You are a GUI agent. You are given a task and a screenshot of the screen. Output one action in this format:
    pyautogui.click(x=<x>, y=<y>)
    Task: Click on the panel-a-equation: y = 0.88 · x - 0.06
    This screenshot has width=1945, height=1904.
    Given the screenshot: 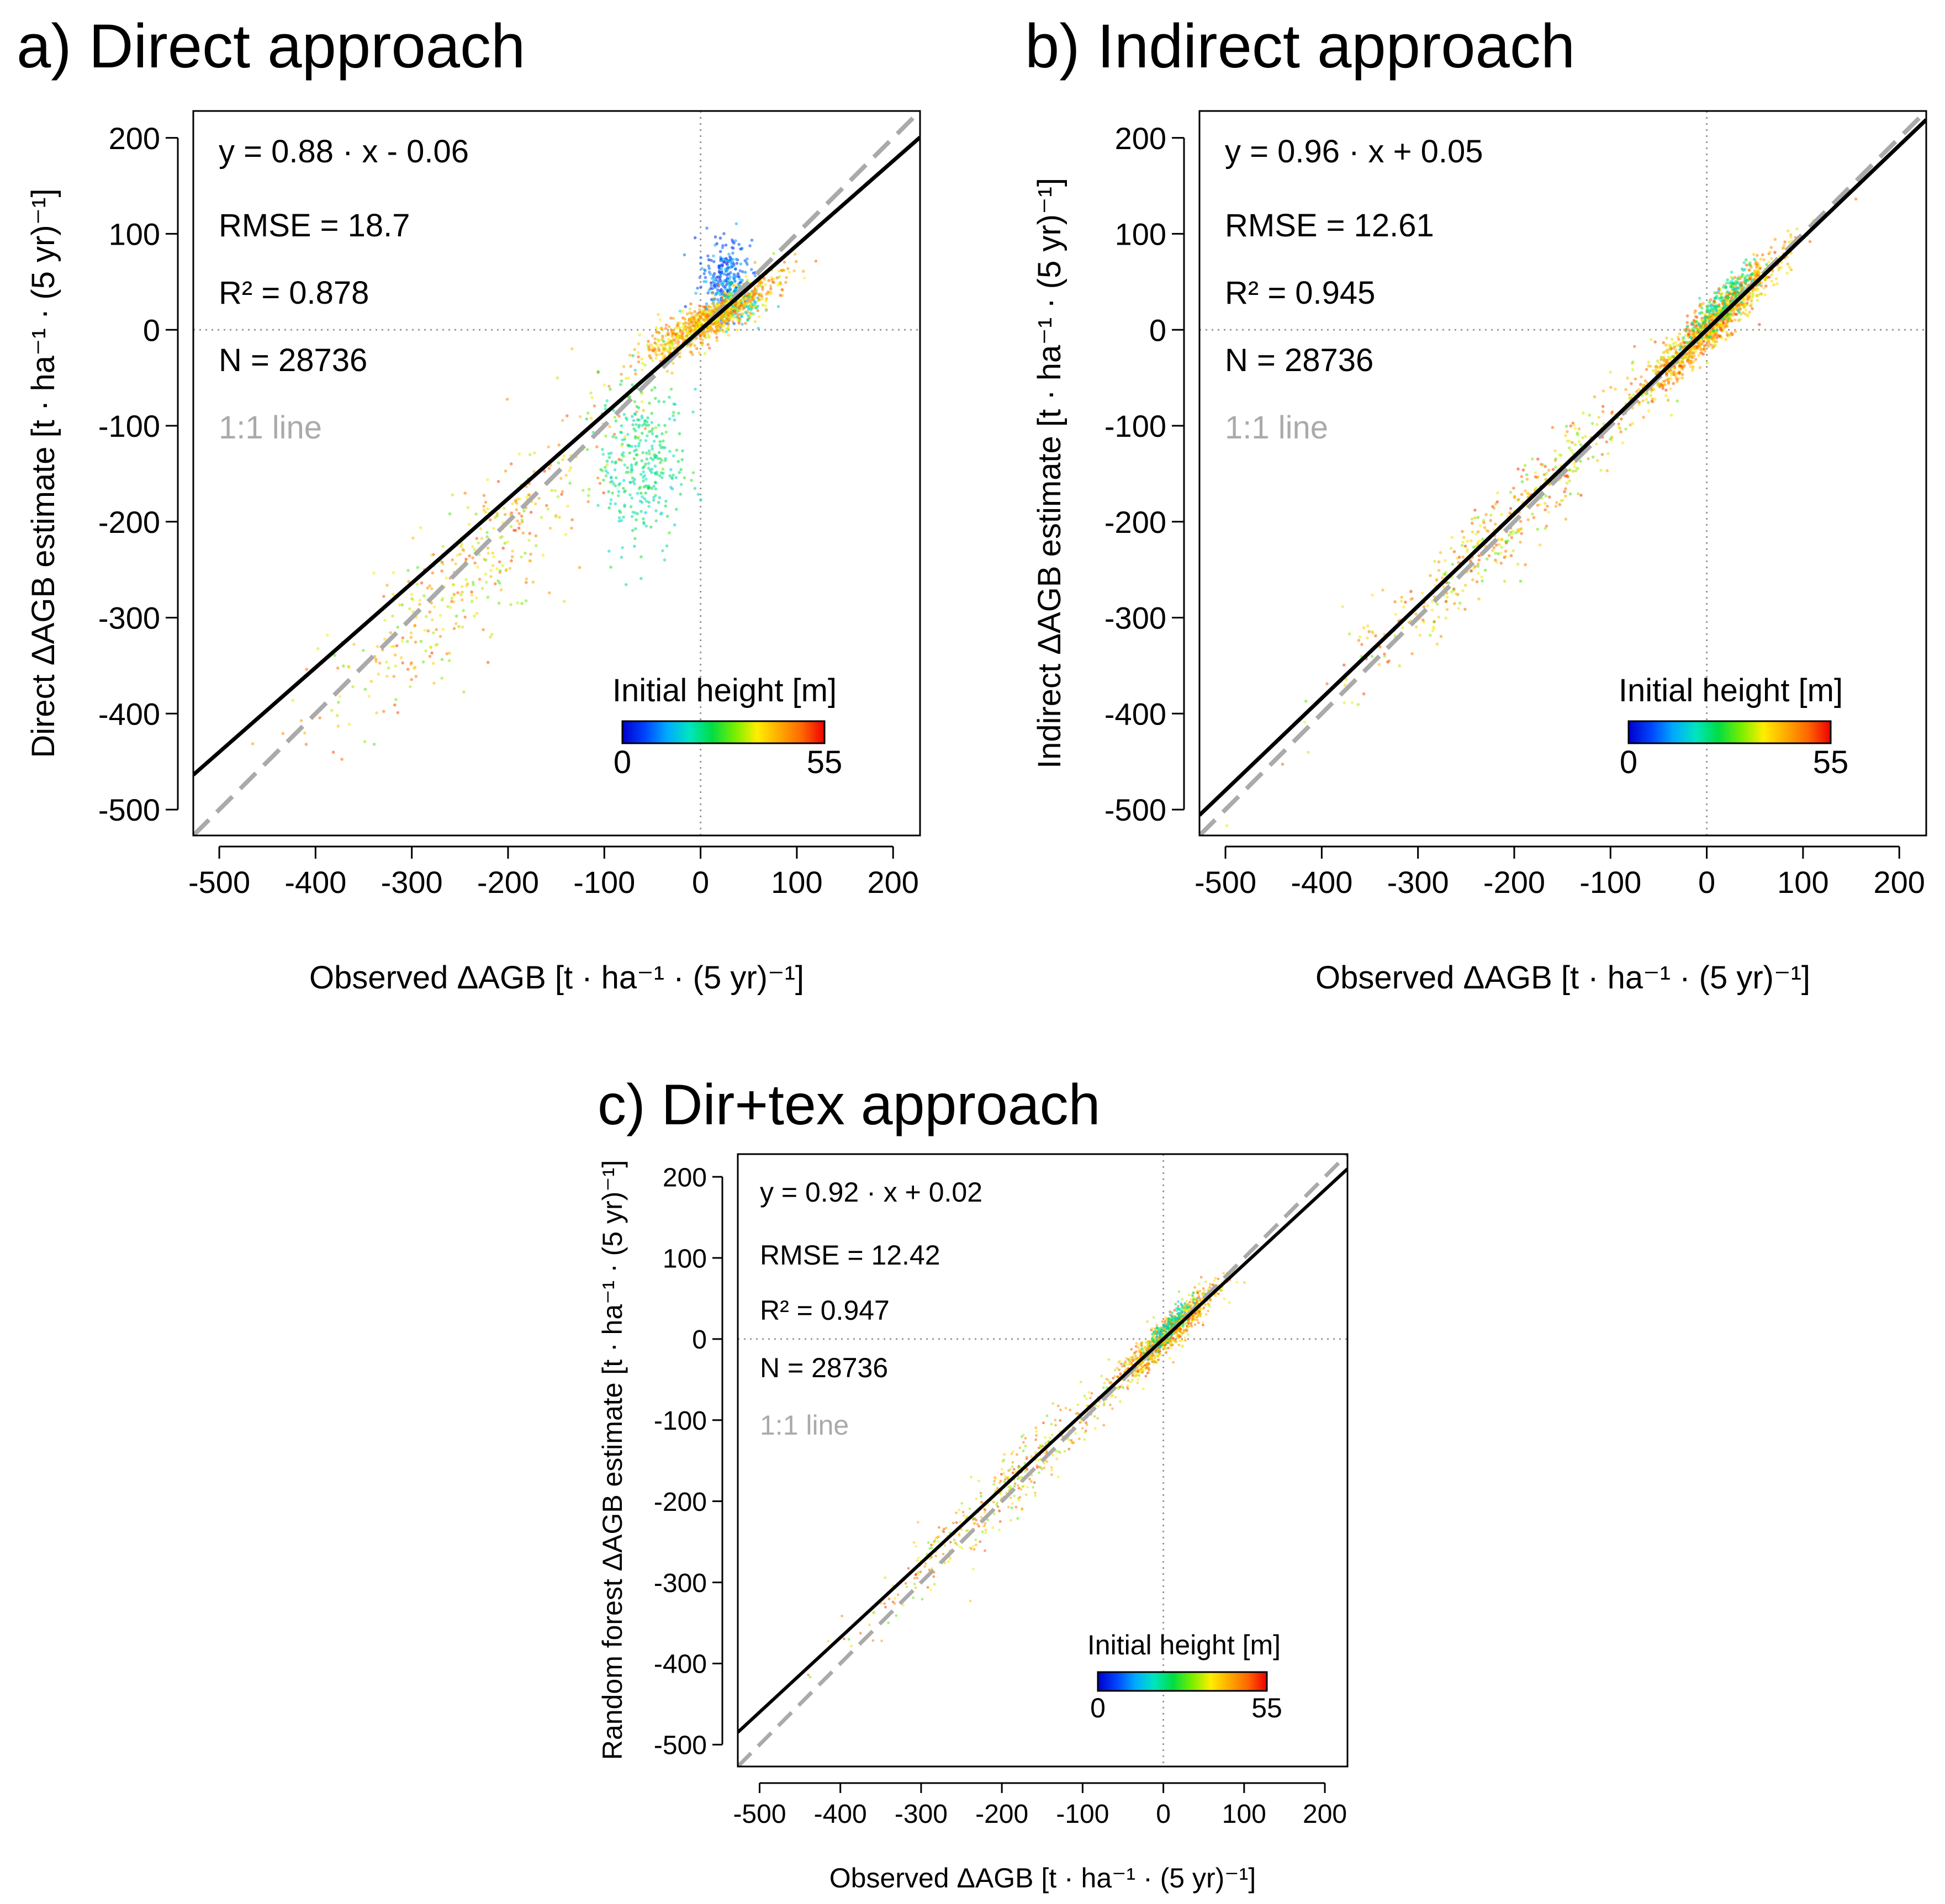 What is the action you would take?
    pyautogui.click(x=344, y=152)
    